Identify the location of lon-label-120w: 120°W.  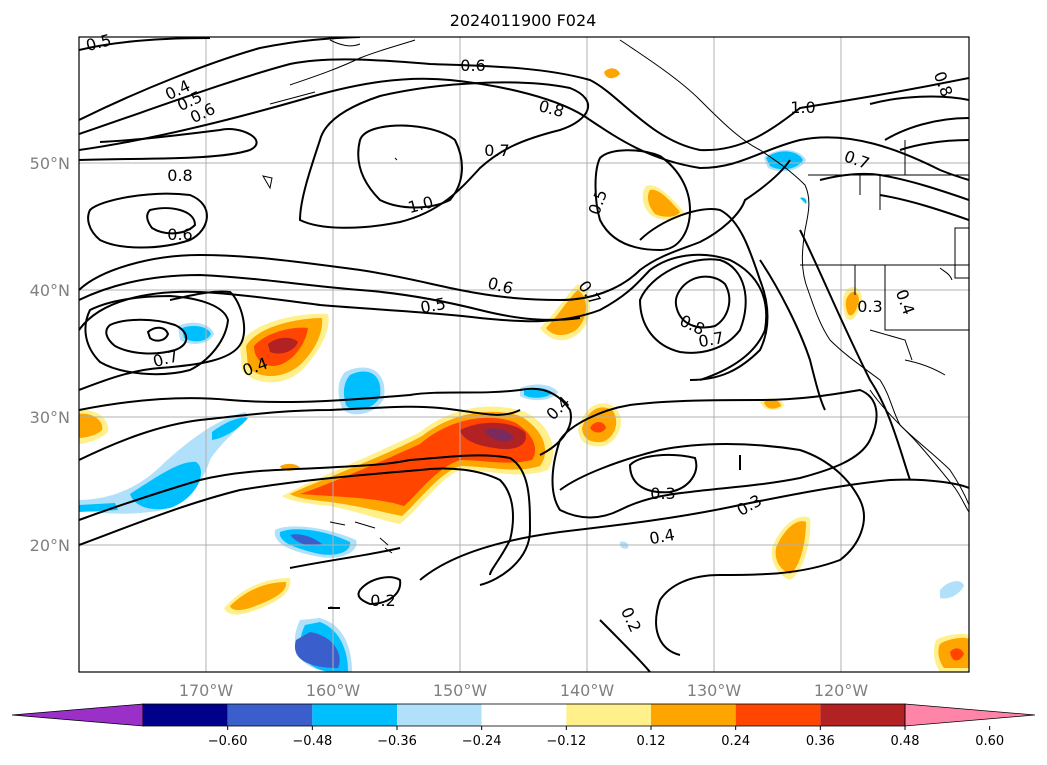
(841, 690).